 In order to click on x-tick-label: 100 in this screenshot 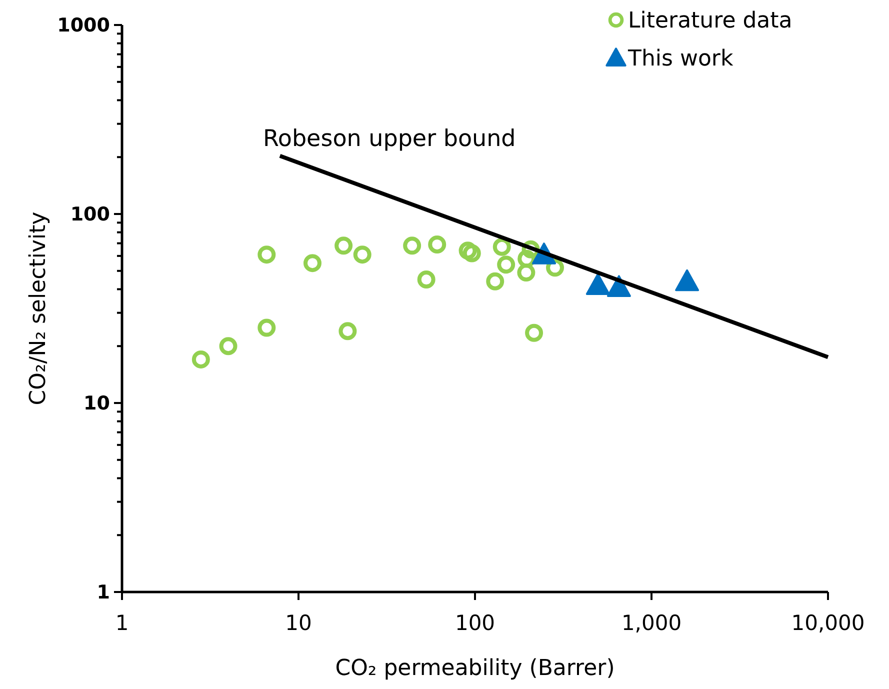, I will do `click(475, 623)`.